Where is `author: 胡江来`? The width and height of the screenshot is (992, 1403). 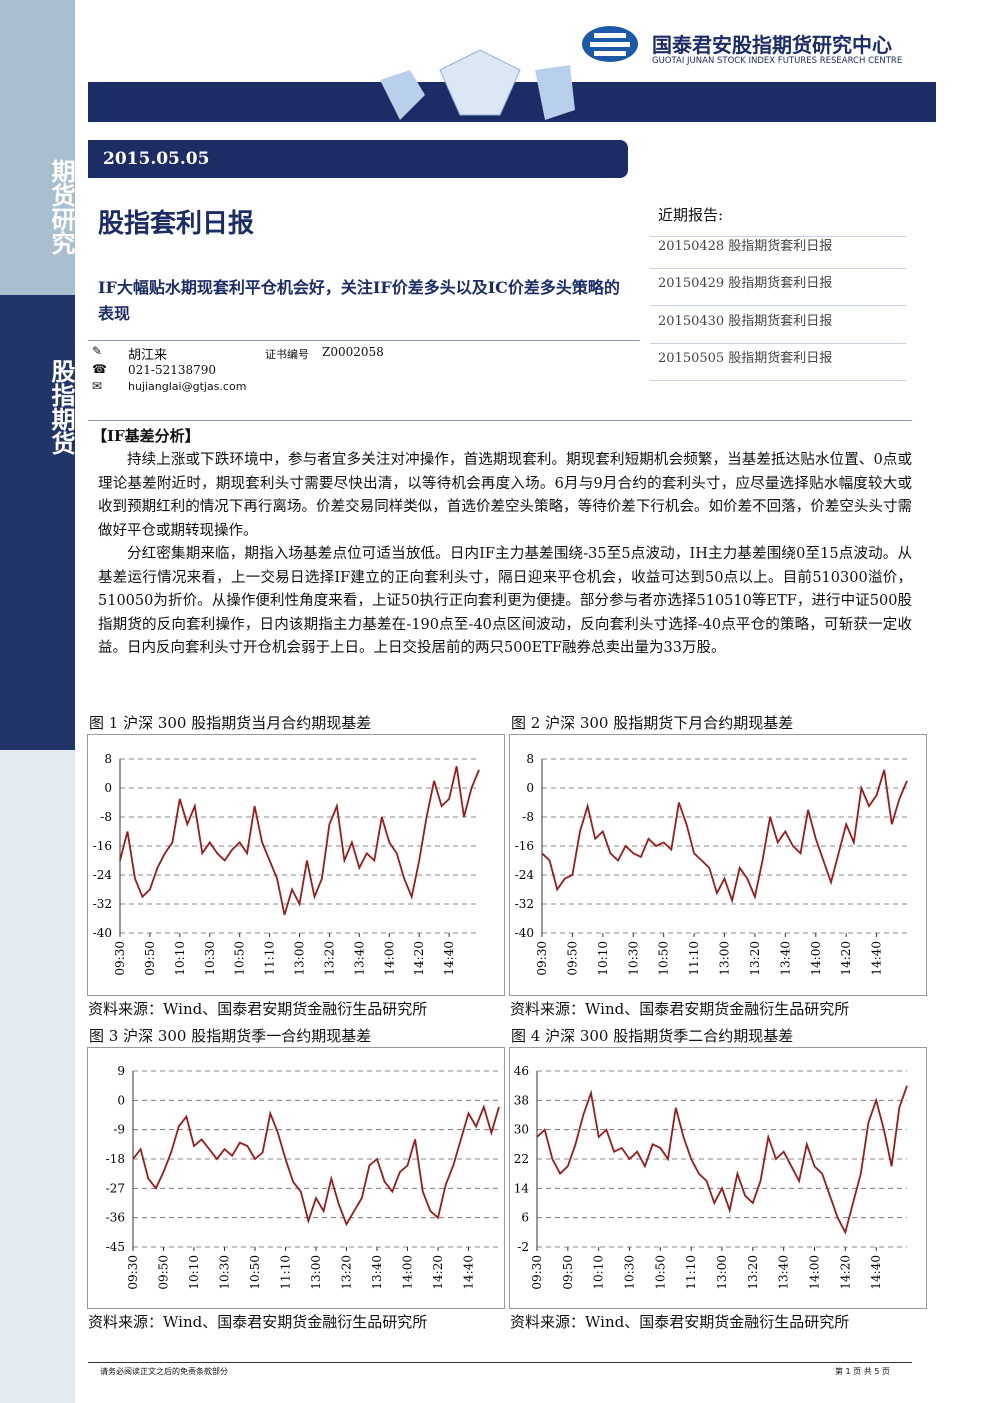
author: 胡江来 is located at coordinates (148, 355).